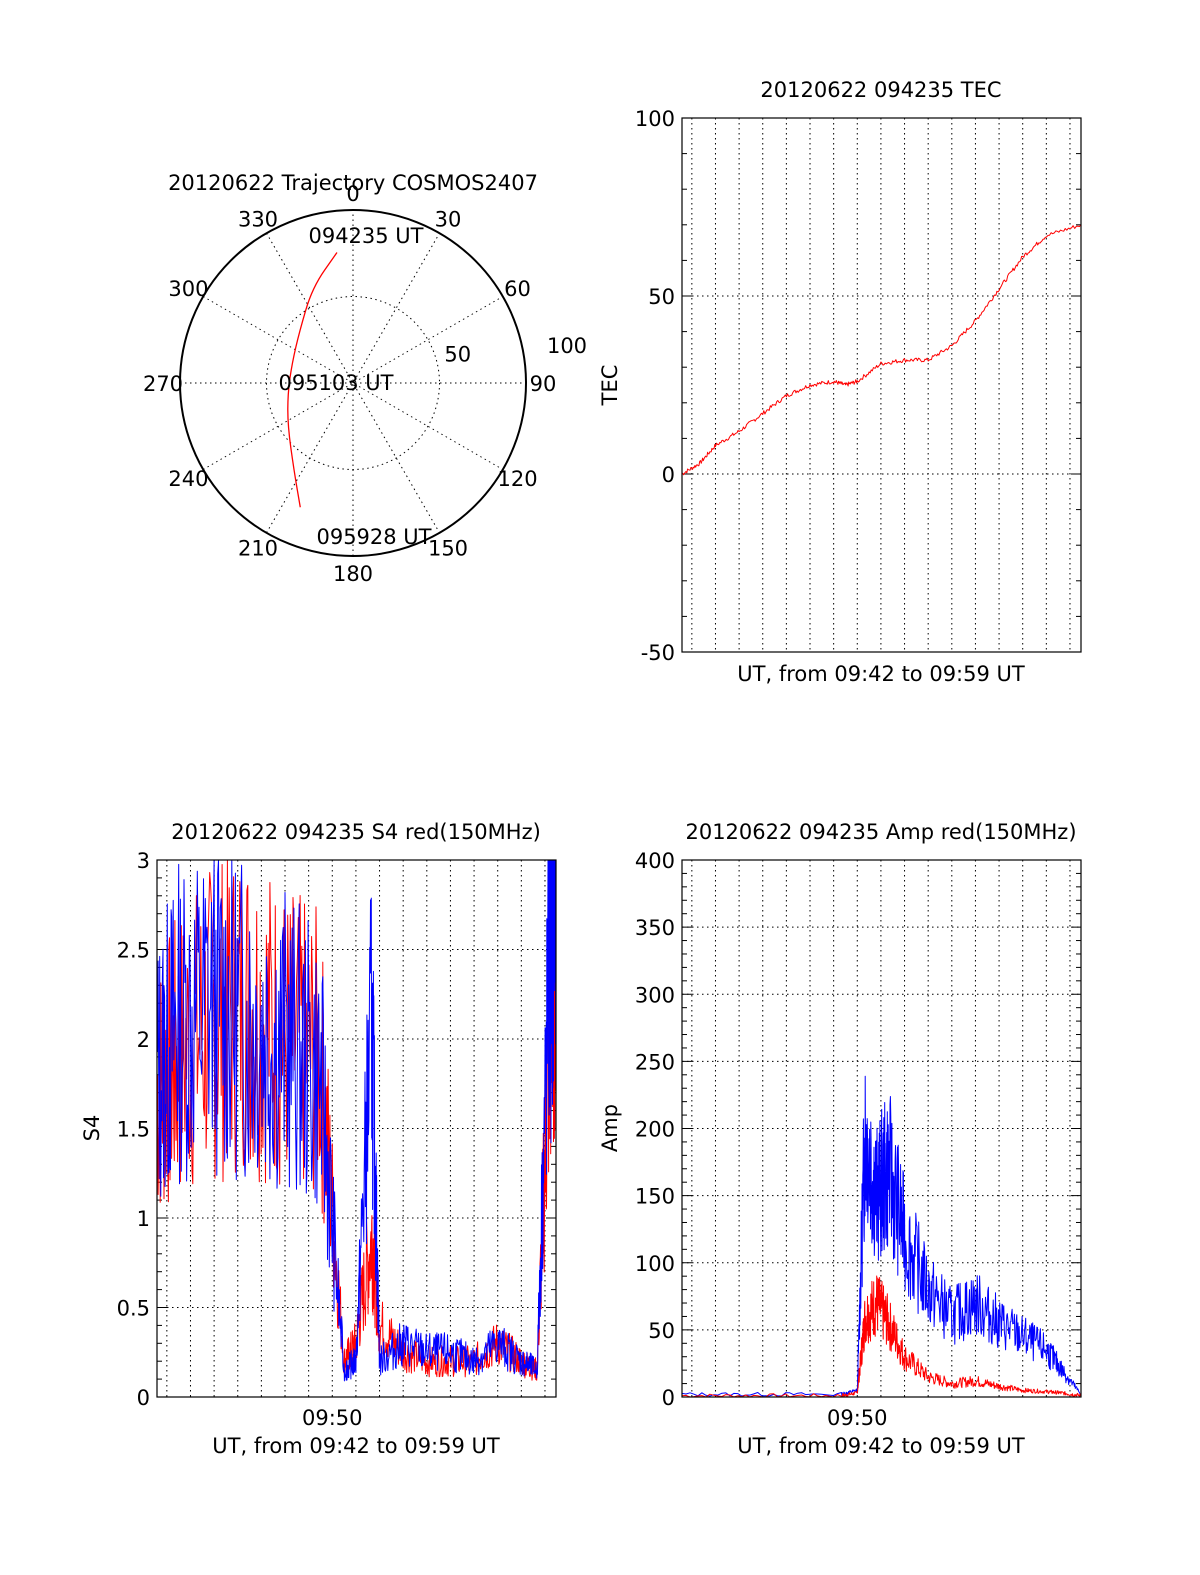 The width and height of the screenshot is (1200, 1575). Describe the element at coordinates (133, 951) in the screenshot. I see `s4-ytick-label: 2.5` at that location.